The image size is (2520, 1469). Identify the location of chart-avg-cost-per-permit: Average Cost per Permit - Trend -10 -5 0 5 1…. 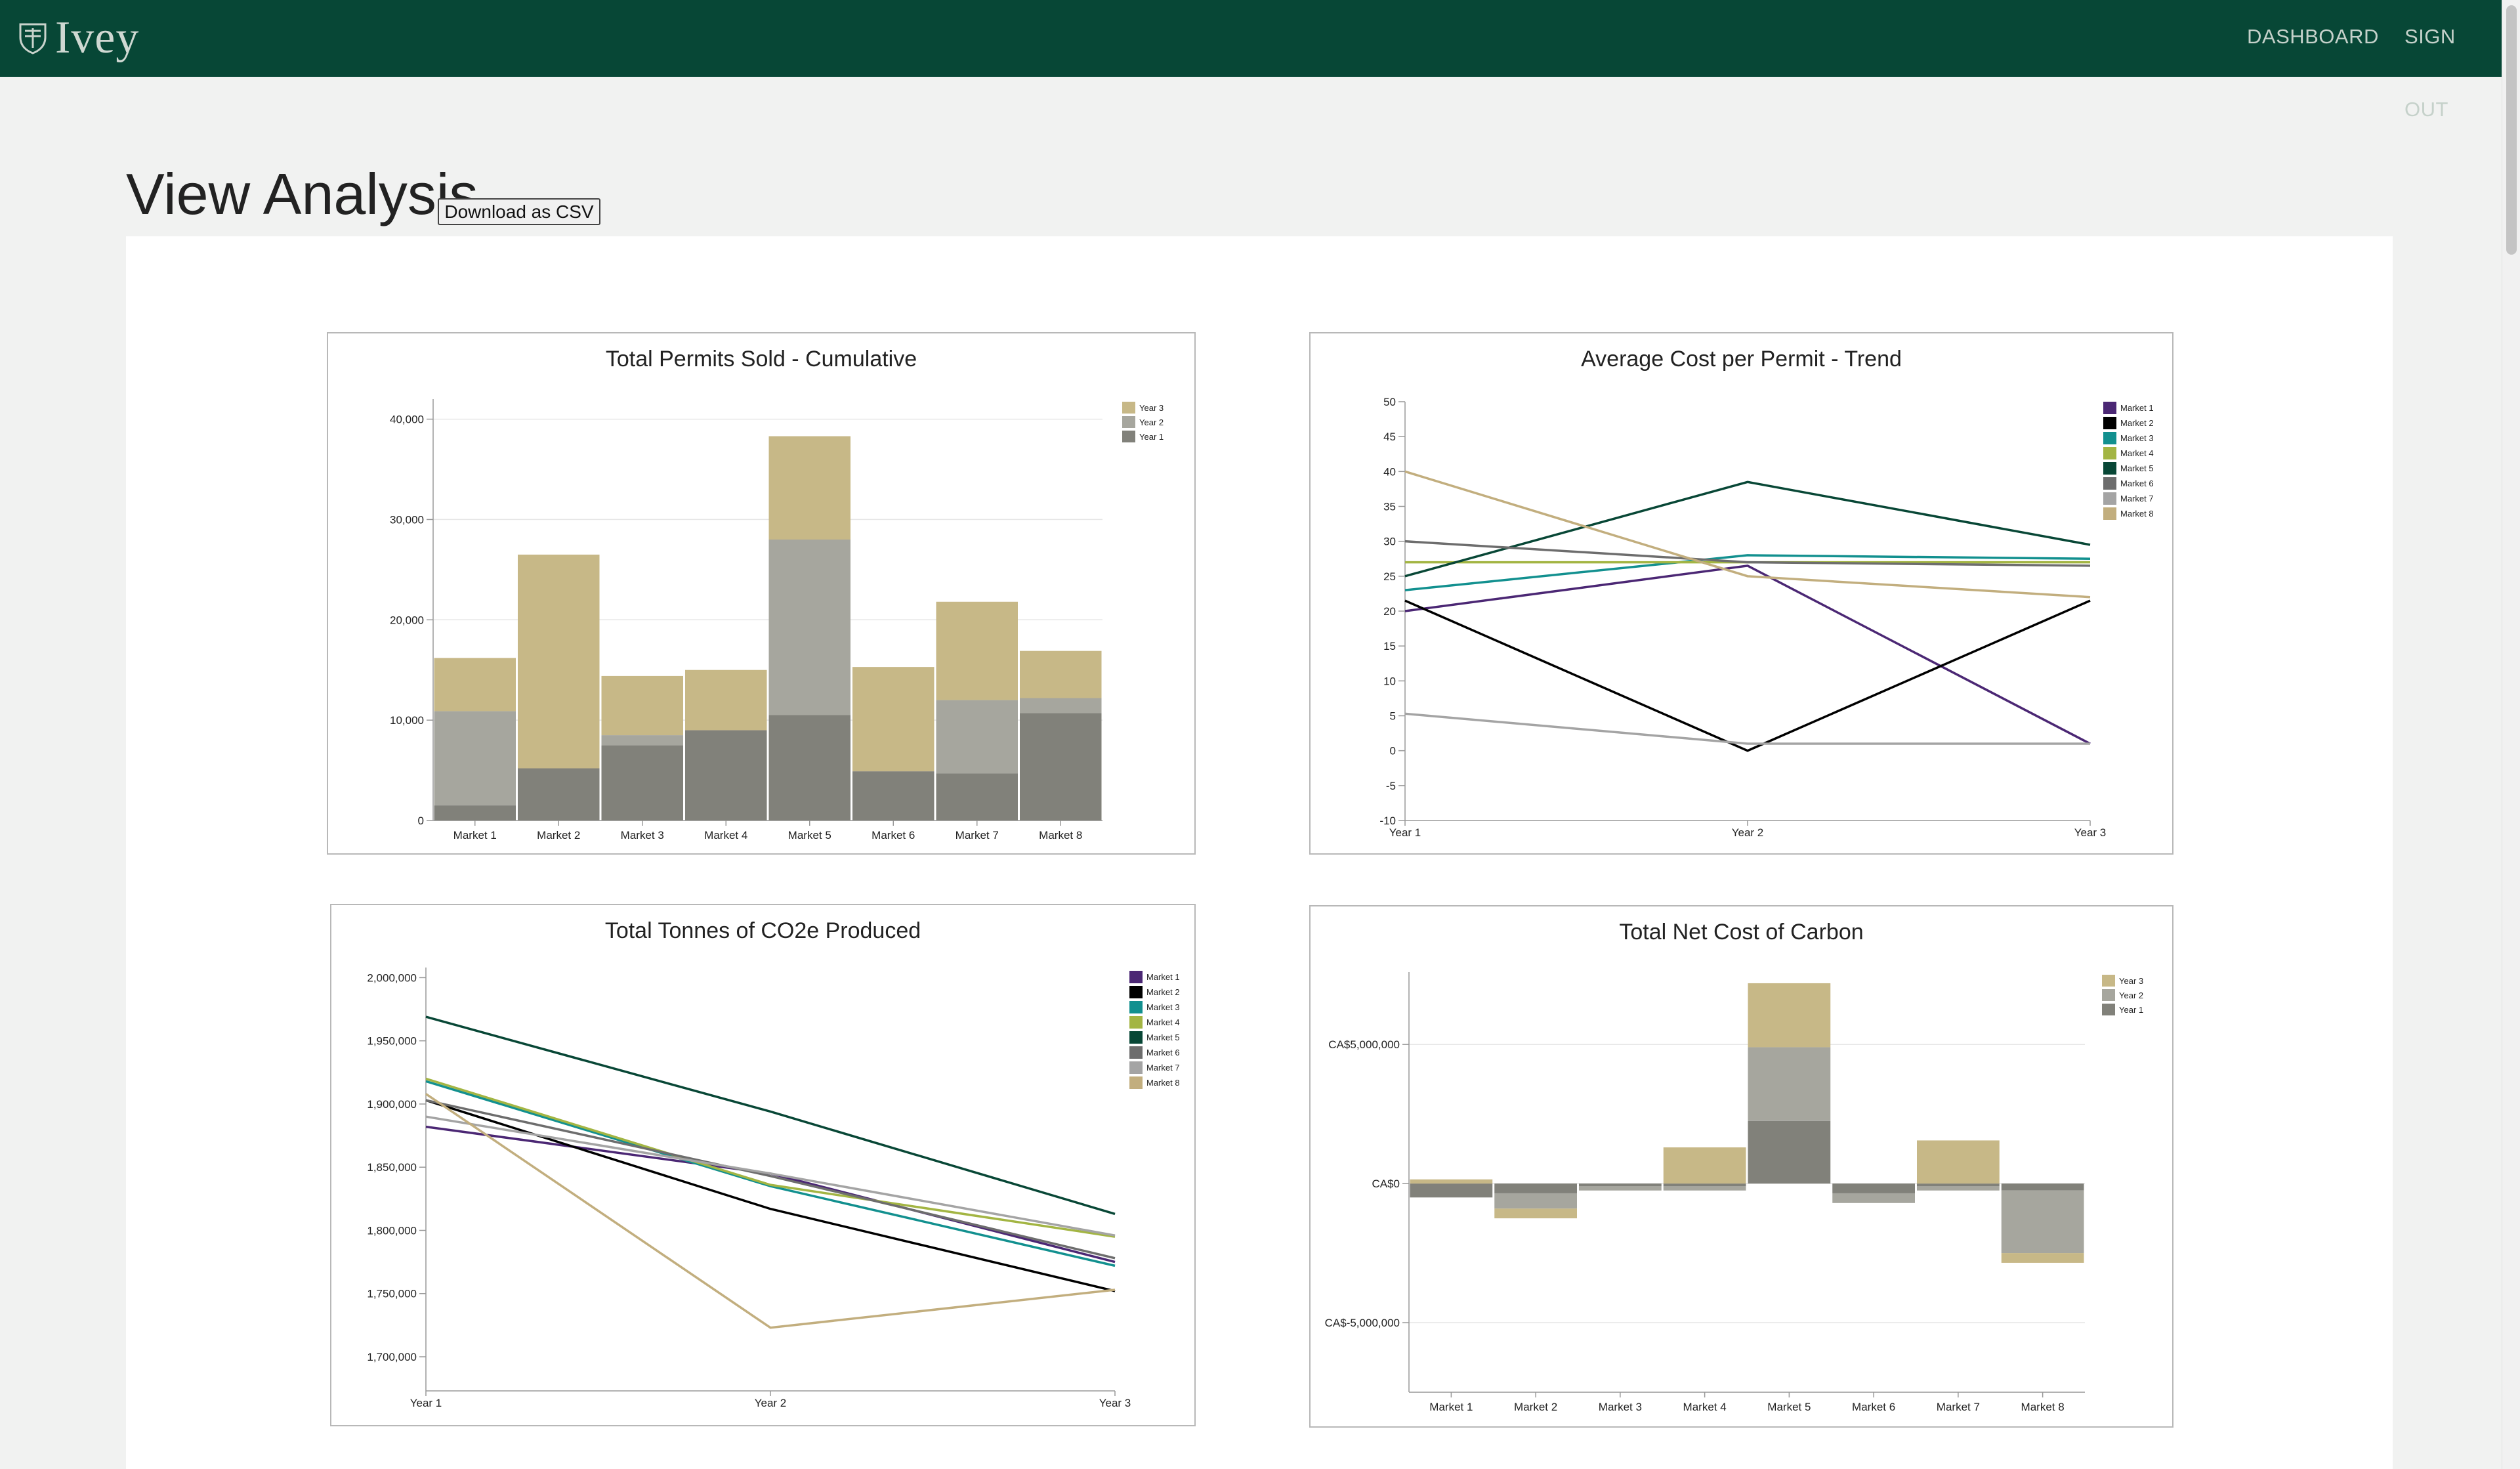
(1741, 593).